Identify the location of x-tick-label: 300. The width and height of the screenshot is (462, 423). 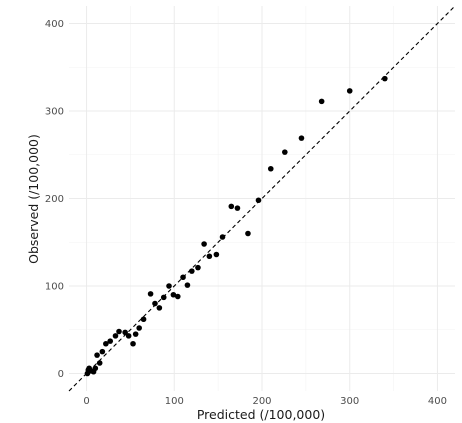
(349, 401).